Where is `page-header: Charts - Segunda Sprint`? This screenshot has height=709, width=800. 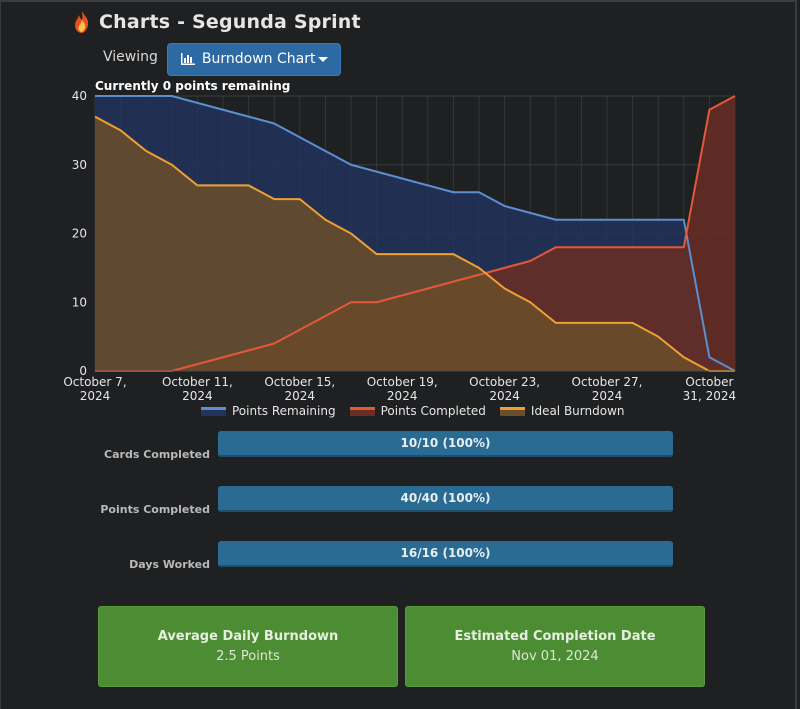 page-header: Charts - Segunda Sprint is located at coordinates (217, 22).